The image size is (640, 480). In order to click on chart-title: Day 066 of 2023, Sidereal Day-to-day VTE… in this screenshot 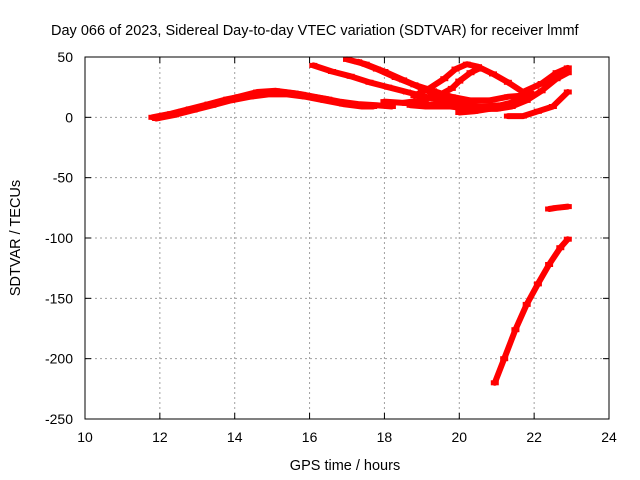, I will do `click(315, 31)`.